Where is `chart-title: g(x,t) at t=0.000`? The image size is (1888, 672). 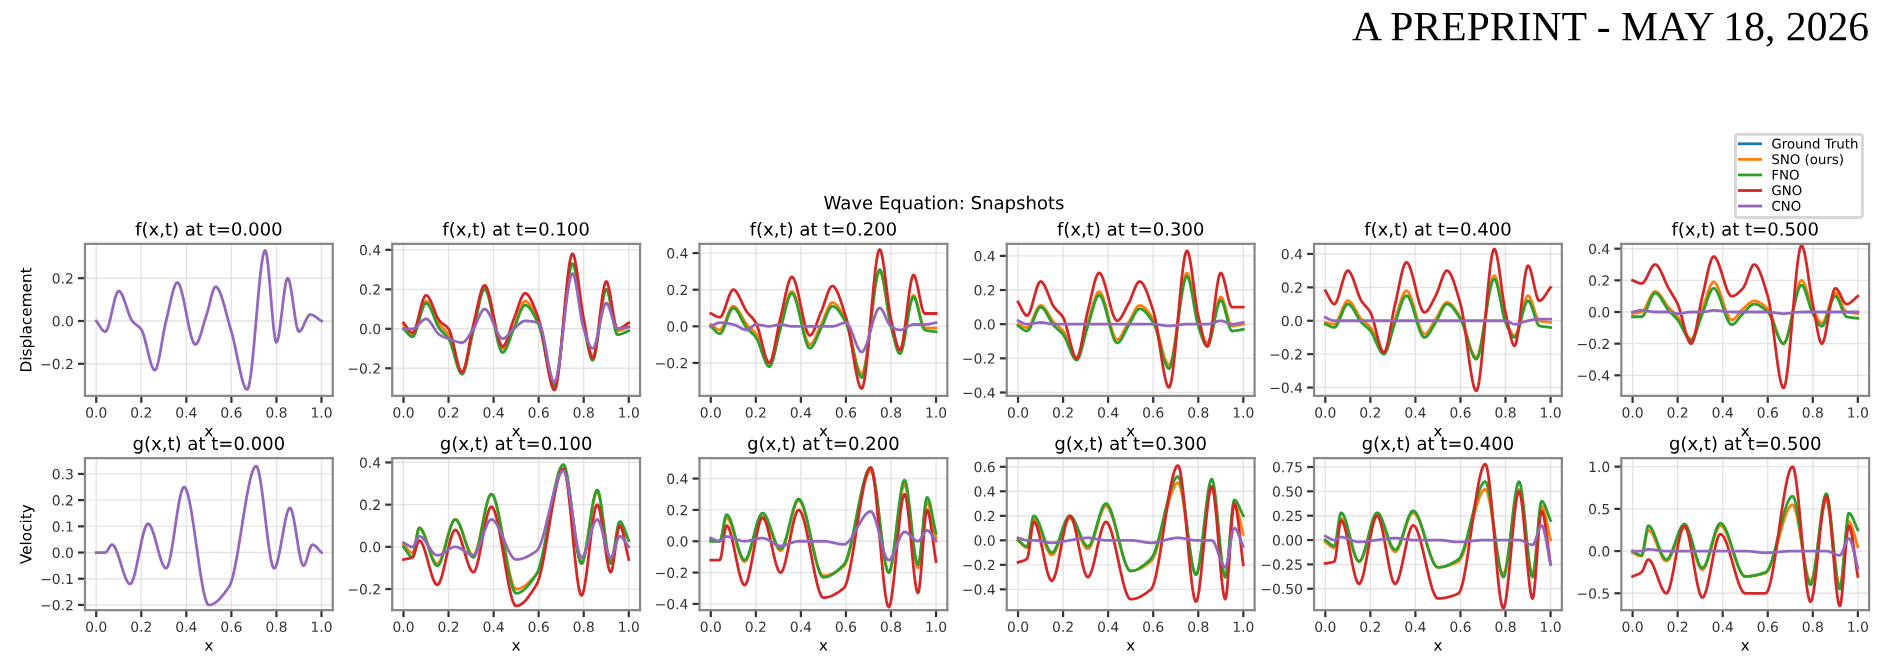 chart-title: g(x,t) at t=0.000 is located at coordinates (208, 445).